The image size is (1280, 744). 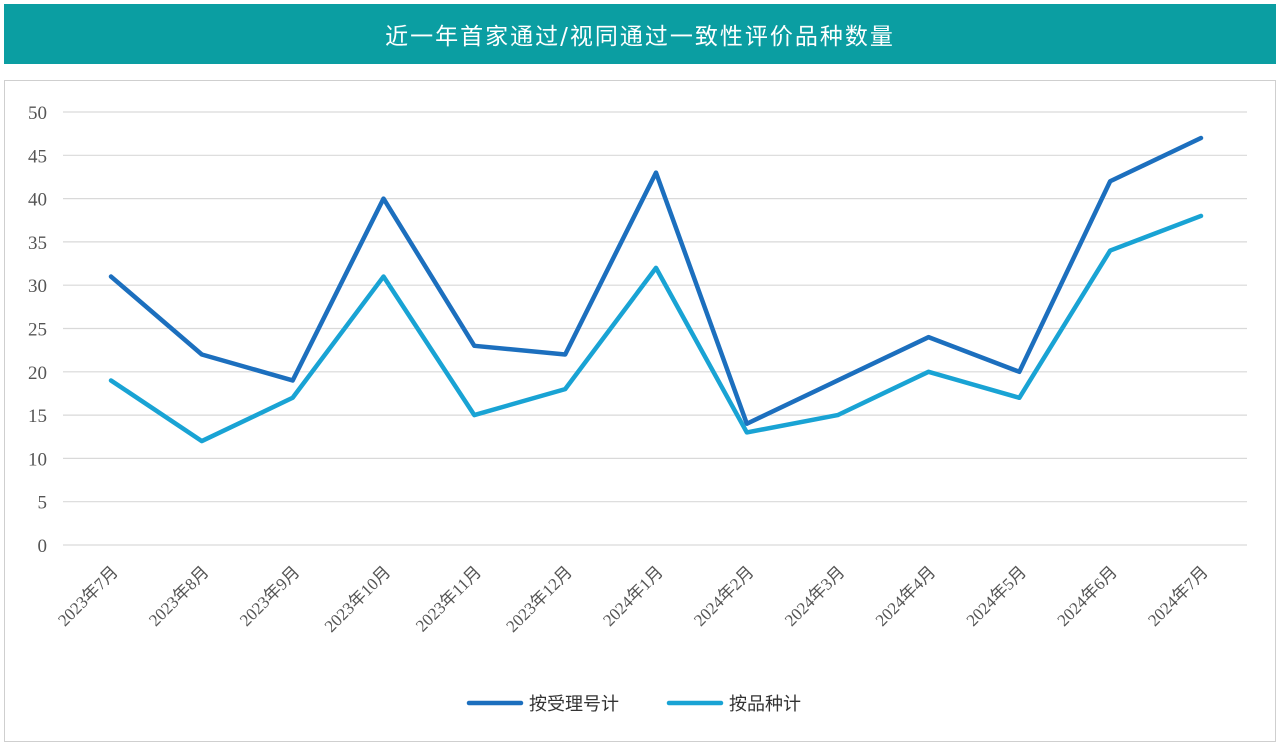 I want to click on y-tick-label: 10, so click(x=37, y=459).